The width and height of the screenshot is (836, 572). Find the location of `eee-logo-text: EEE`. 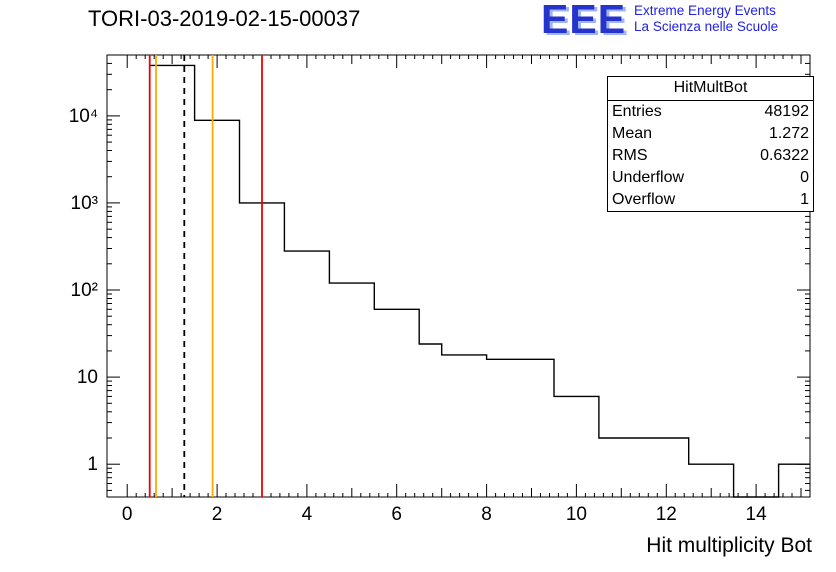

eee-logo-text: EEE is located at coordinates (584, 21).